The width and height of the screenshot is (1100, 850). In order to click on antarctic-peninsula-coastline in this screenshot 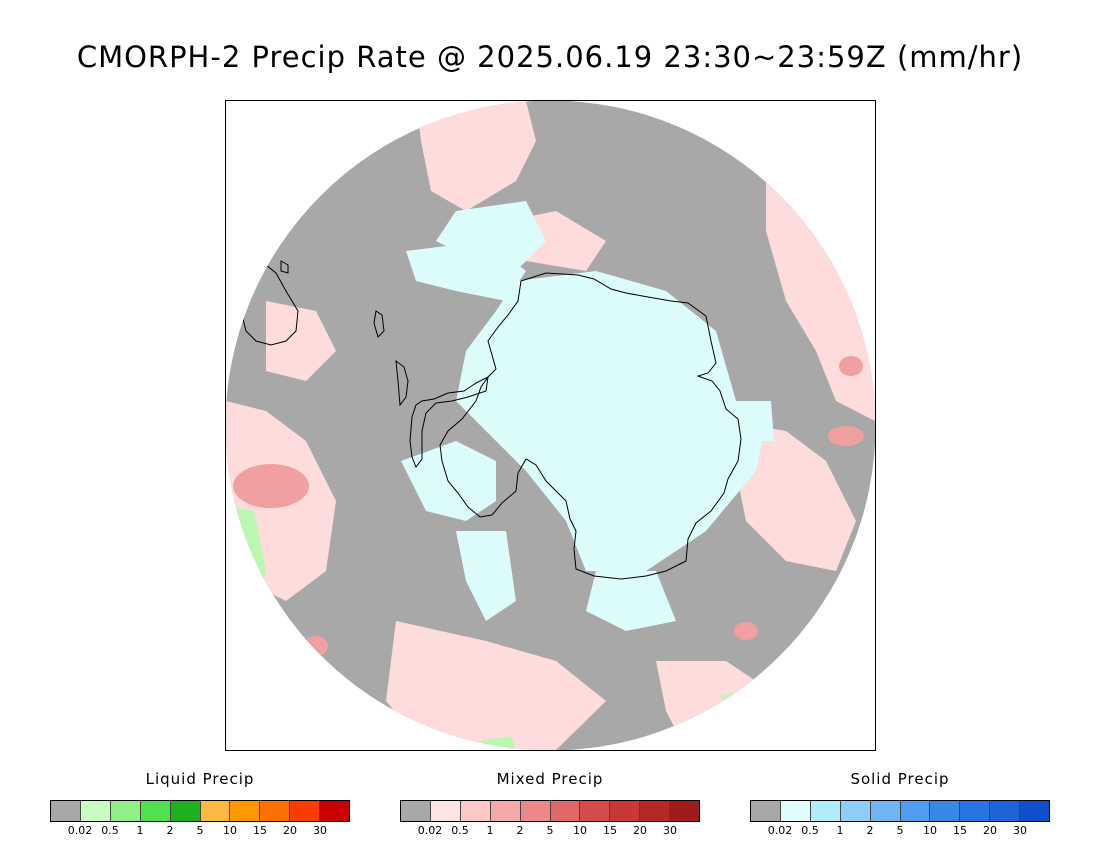, I will do `click(449, 422)`.